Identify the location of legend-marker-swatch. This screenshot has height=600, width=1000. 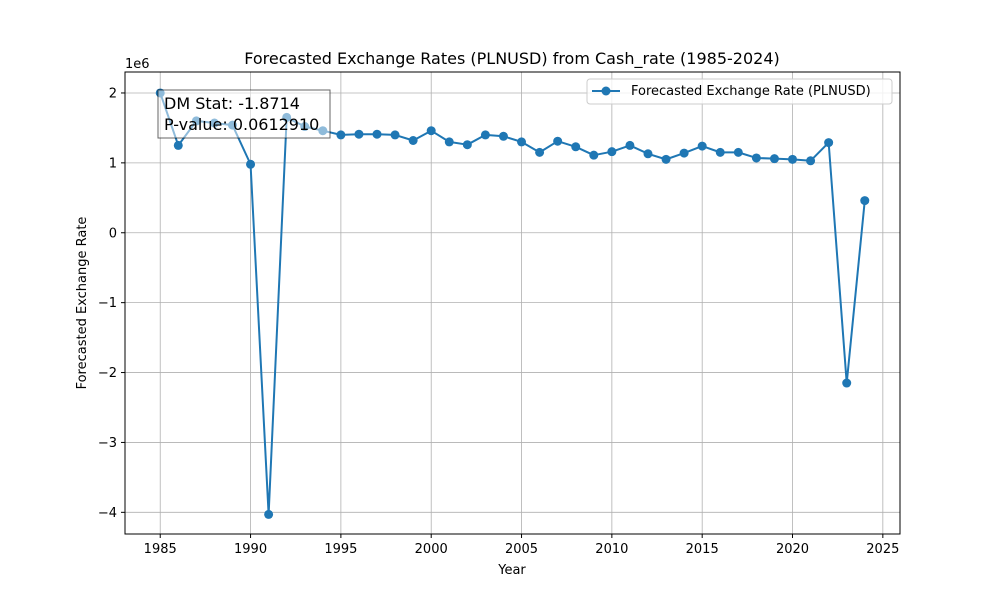
(606, 91).